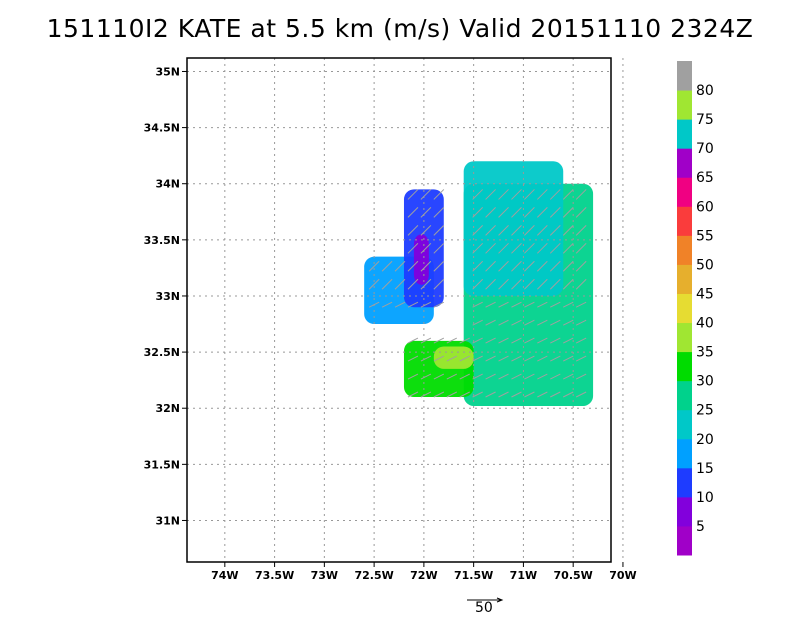 The width and height of the screenshot is (800, 618). What do you see at coordinates (167, 71) in the screenshot?
I see `y-tick-label: 35N` at bounding box center [167, 71].